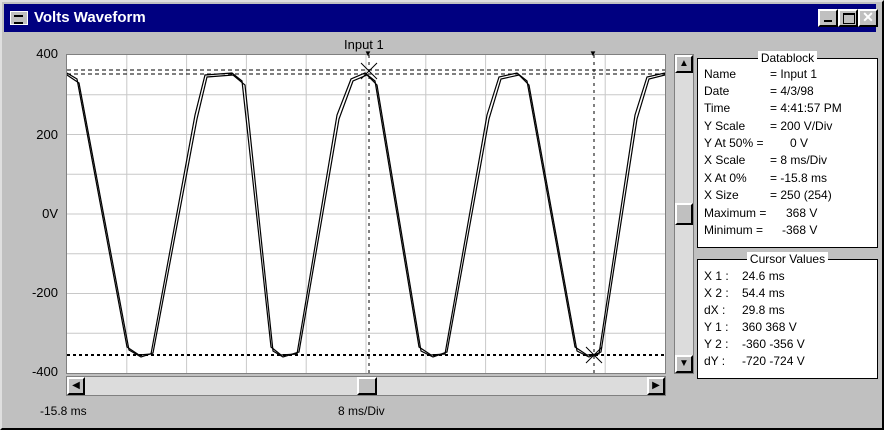  What do you see at coordinates (594, 355) in the screenshot?
I see `x2-cursor-marker` at bounding box center [594, 355].